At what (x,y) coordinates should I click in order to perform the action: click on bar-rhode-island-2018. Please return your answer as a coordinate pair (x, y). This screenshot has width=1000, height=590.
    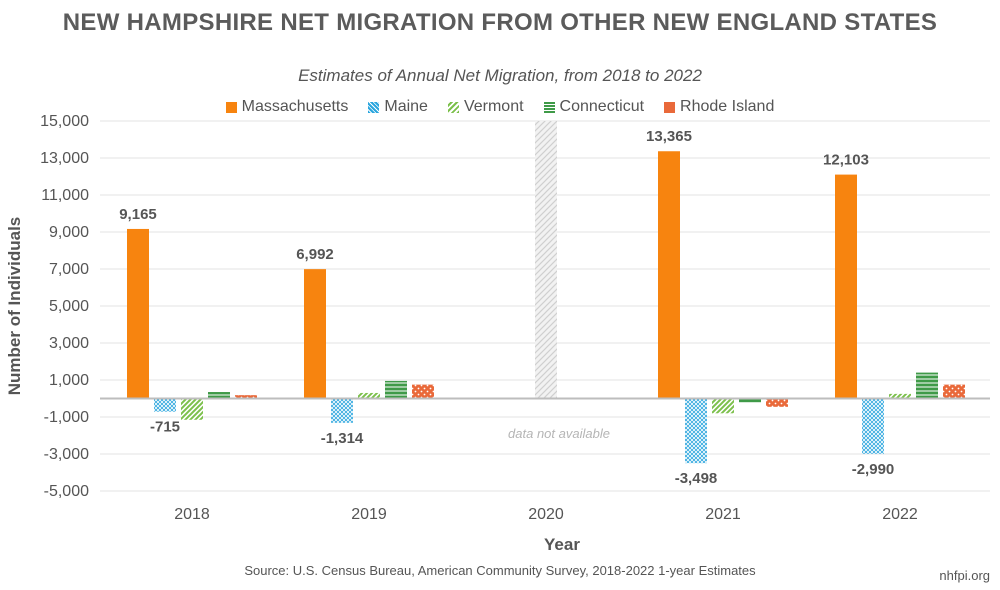
    Looking at the image, I should click on (246, 397).